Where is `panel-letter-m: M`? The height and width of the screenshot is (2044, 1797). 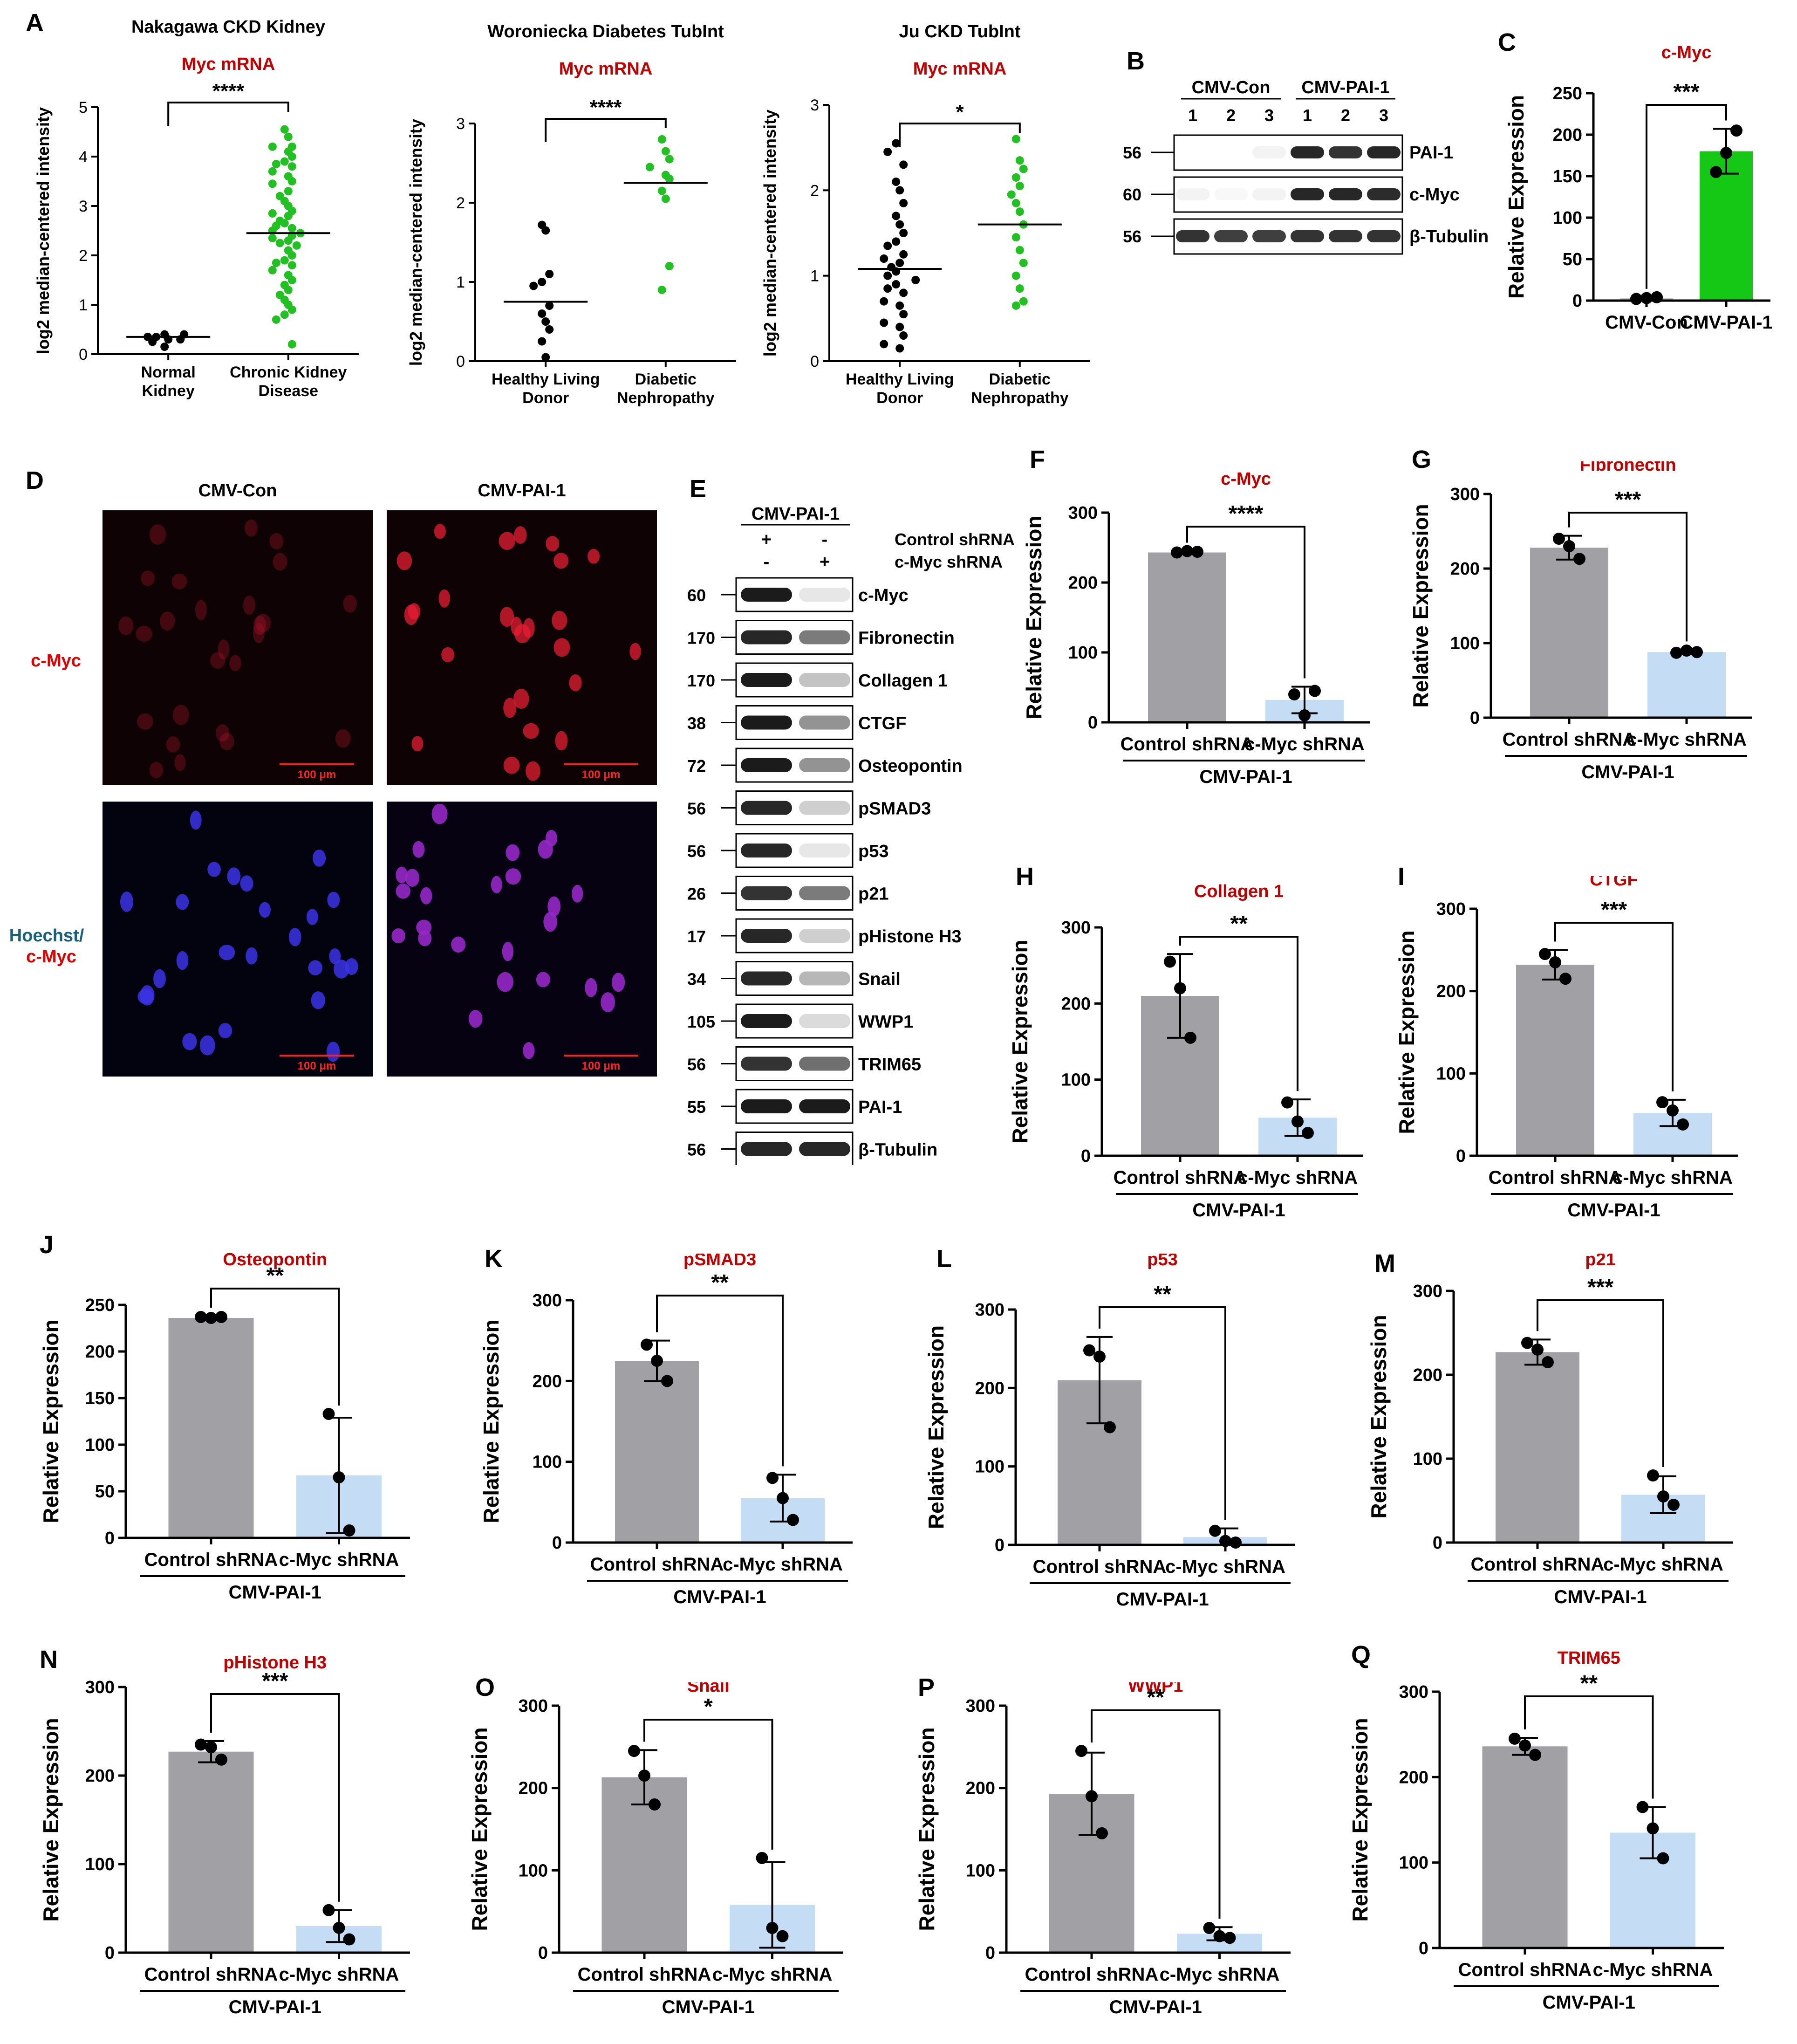
panel-letter-m: M is located at coordinates (1384, 1263).